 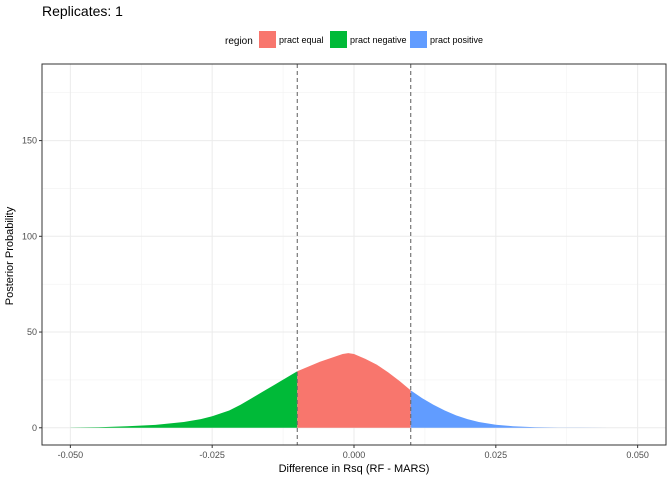 I want to click on x-axis-label: Difference in Rsq (RF - MARS), so click(x=354, y=469).